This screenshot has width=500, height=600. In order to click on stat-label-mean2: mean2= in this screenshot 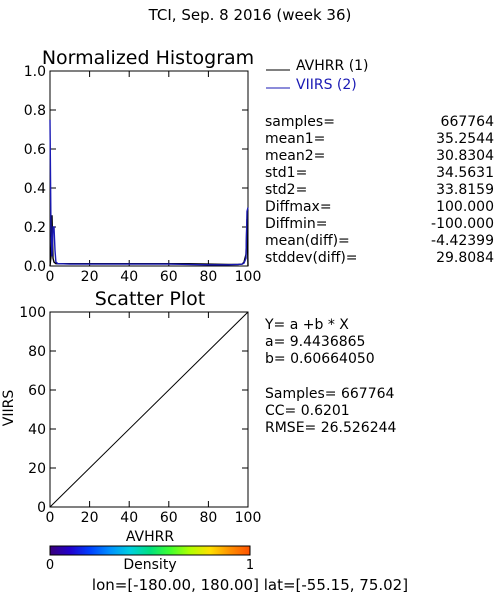, I will do `click(295, 156)`.